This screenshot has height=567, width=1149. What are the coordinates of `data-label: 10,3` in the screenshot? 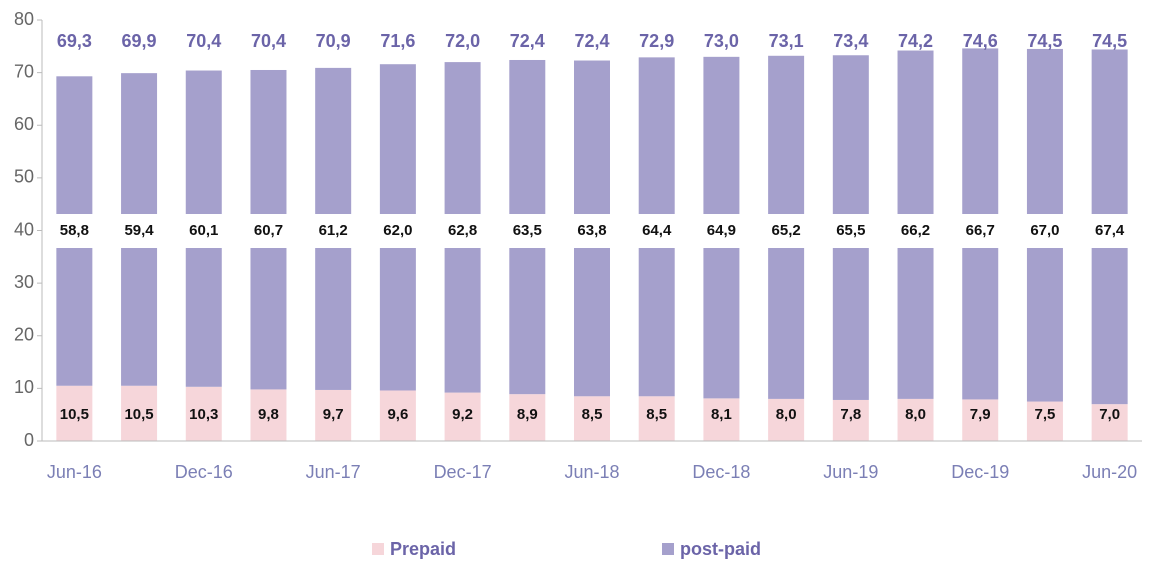 It's located at (203, 414).